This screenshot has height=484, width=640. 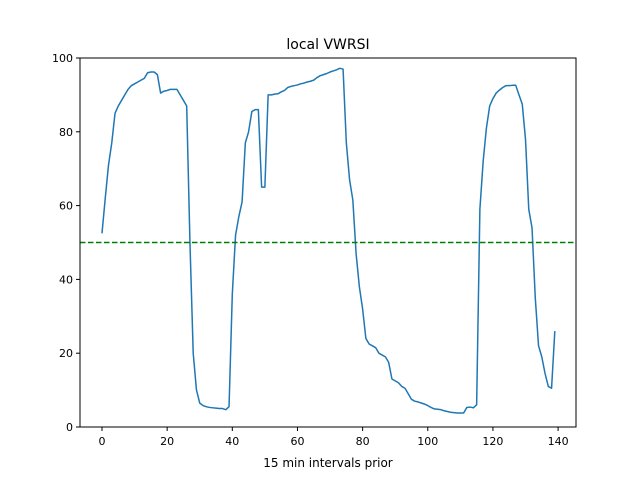 What do you see at coordinates (62, 58) in the screenshot?
I see `y-tick-label: 100` at bounding box center [62, 58].